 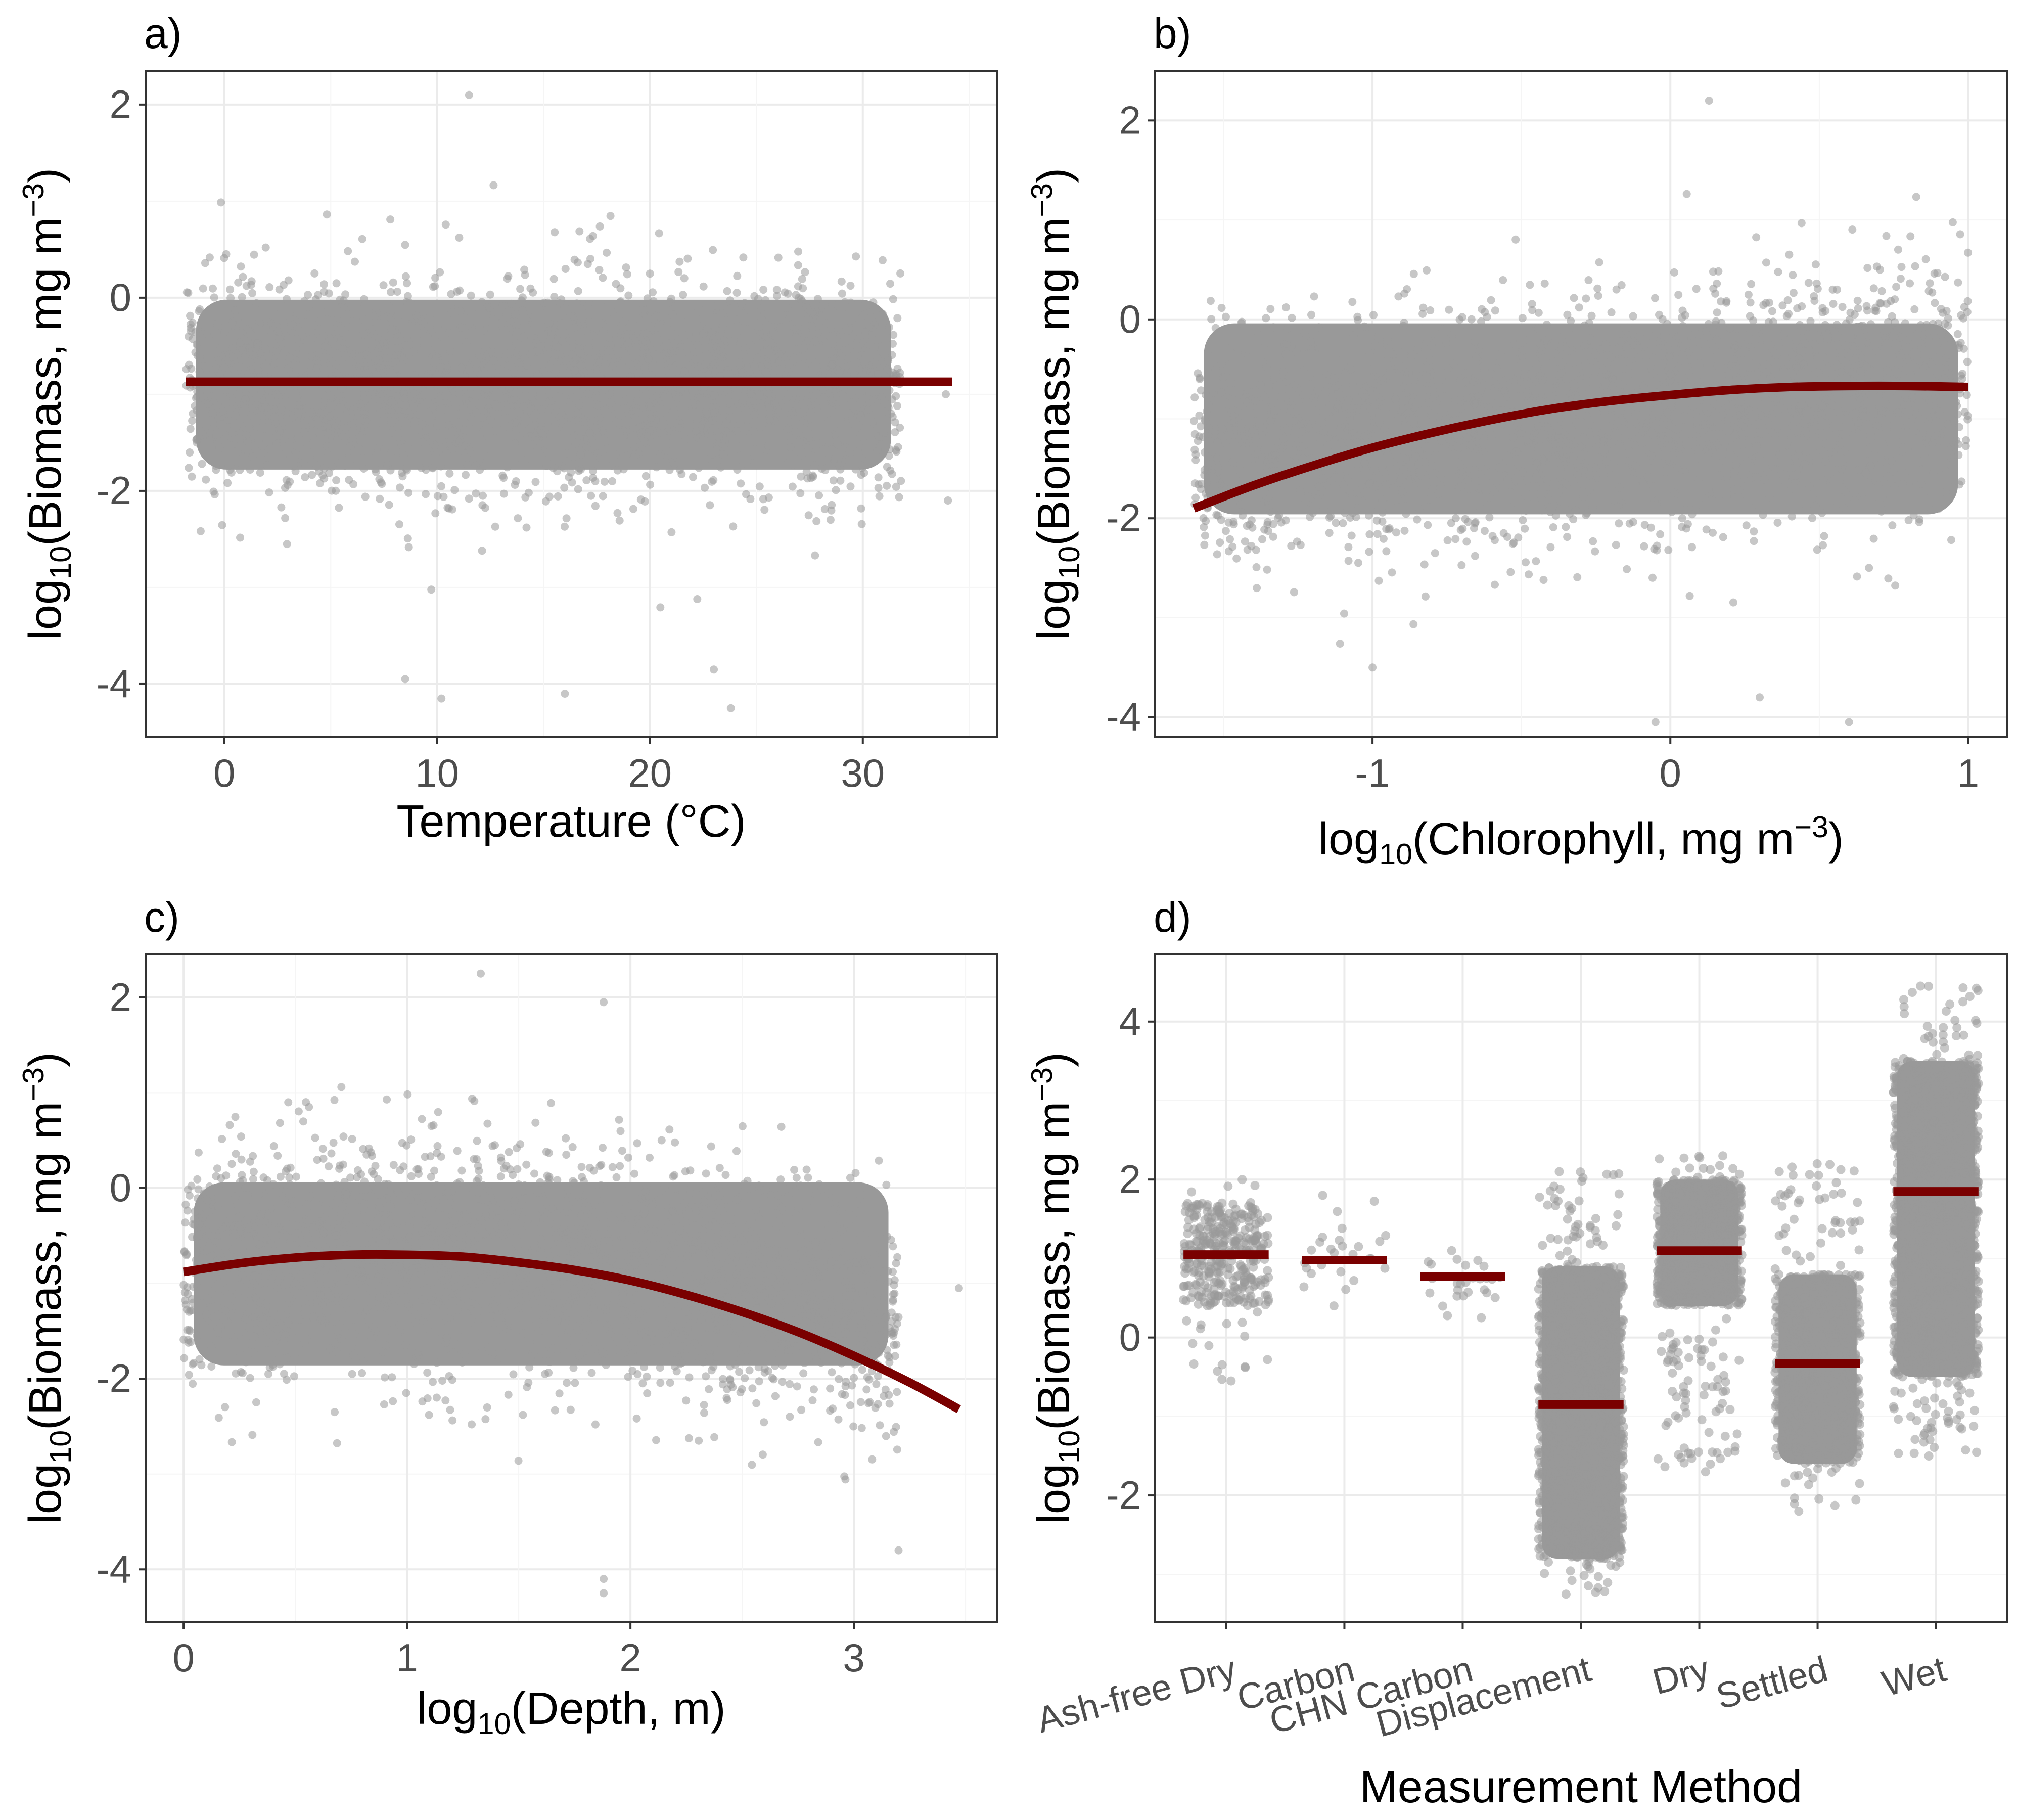 What do you see at coordinates (120, 297) in the screenshot?
I see `y-tick-label: 0` at bounding box center [120, 297].